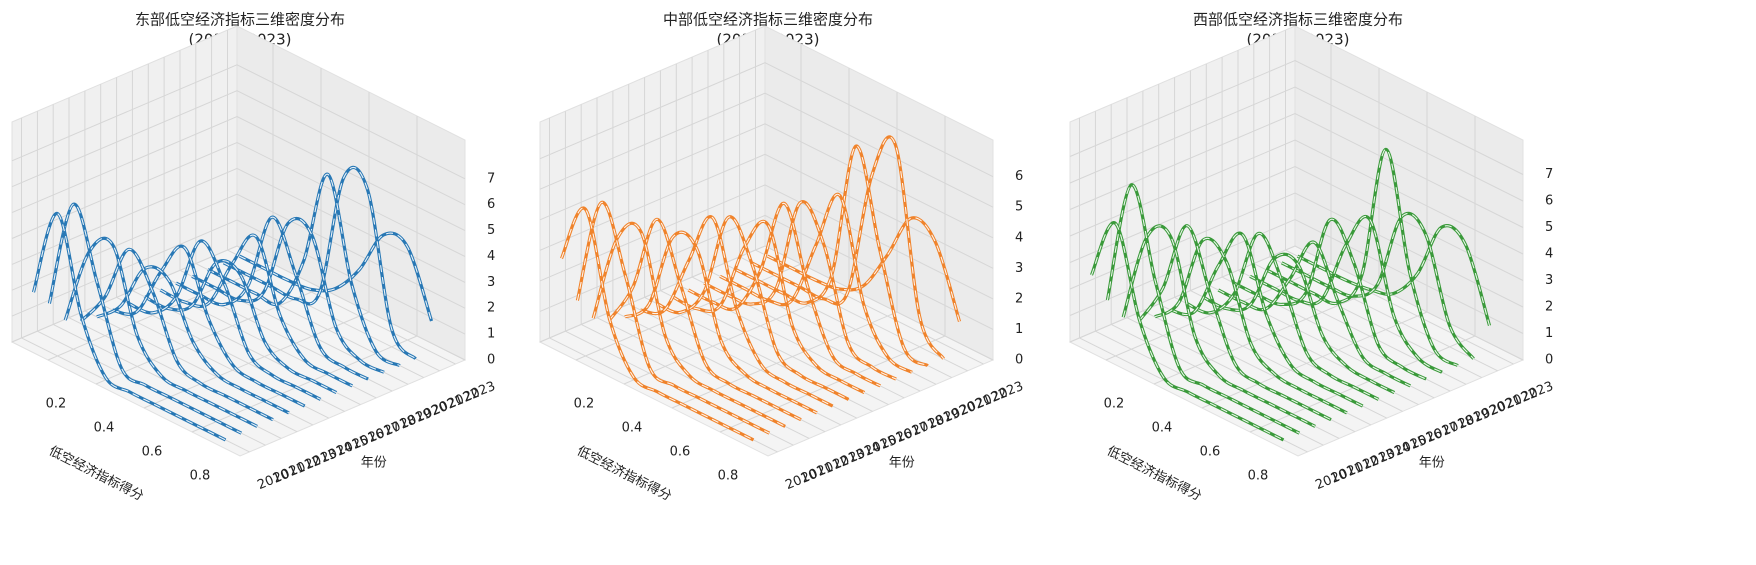 This screenshot has width=1756, height=565. Describe the element at coordinates (104, 428) in the screenshot. I see `x-tick-label: 0.4` at that location.